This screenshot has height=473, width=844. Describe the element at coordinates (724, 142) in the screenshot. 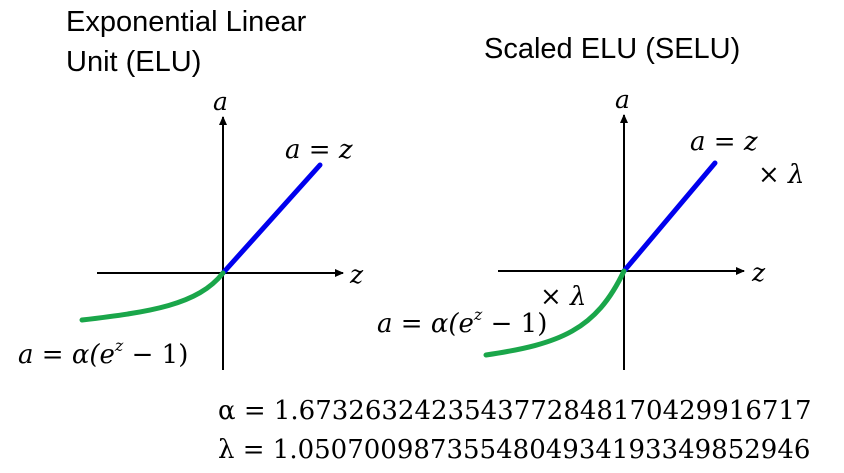

I see `selu-positive-label: a = z` at that location.